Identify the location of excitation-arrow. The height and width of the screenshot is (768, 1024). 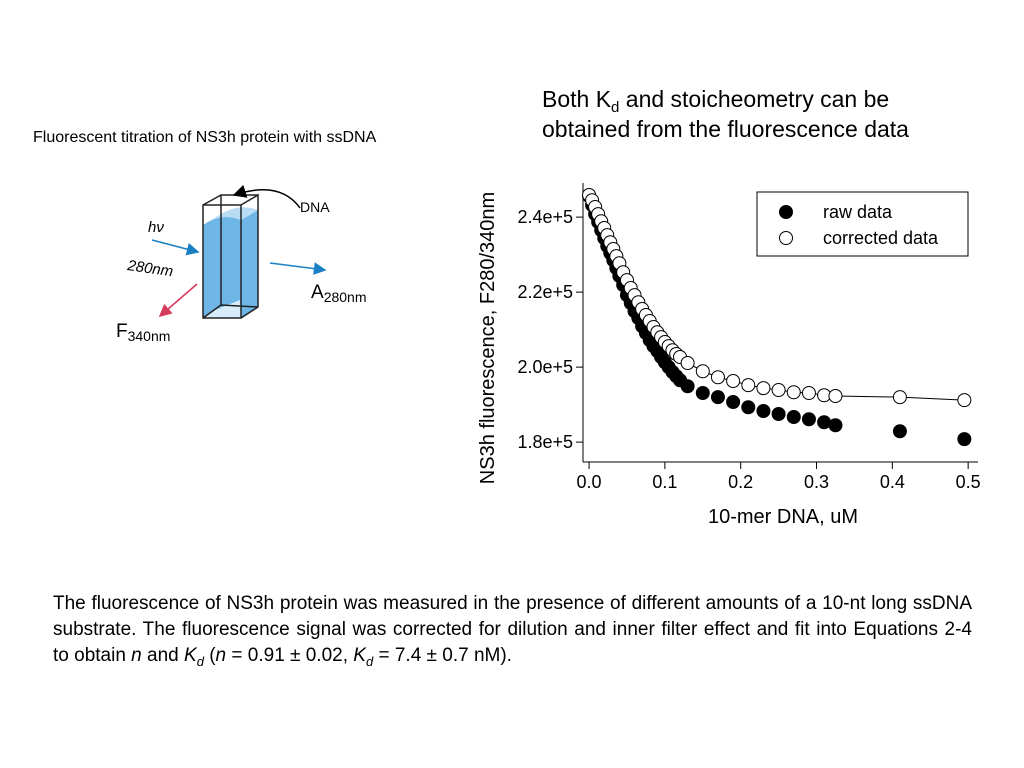
(175, 247).